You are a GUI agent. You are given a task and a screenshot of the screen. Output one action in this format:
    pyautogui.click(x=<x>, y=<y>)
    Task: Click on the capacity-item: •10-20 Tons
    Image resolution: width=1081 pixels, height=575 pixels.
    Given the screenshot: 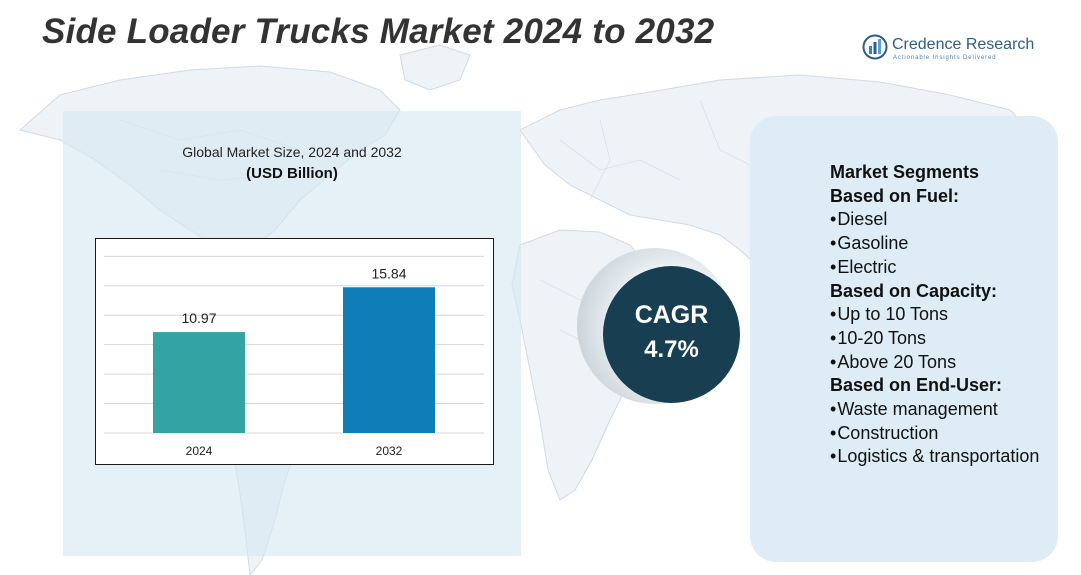 What is the action you would take?
    pyautogui.click(x=937, y=339)
    